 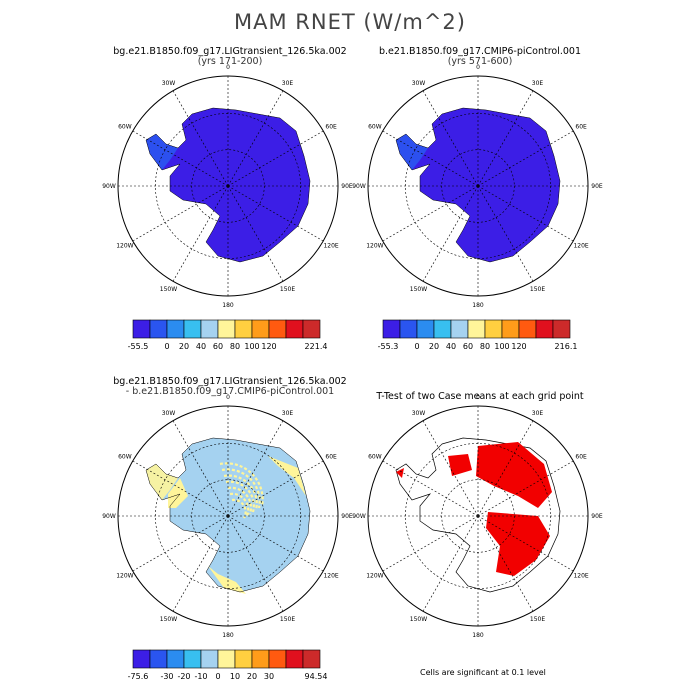 What do you see at coordinates (138, 346) in the screenshot?
I see `colorbar-min-label: -55.5` at bounding box center [138, 346].